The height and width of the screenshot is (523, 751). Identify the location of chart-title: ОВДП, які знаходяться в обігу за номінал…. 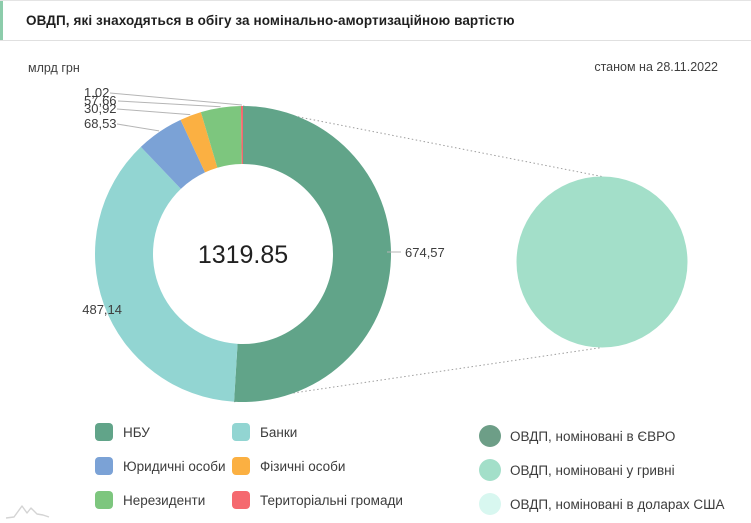
(270, 20).